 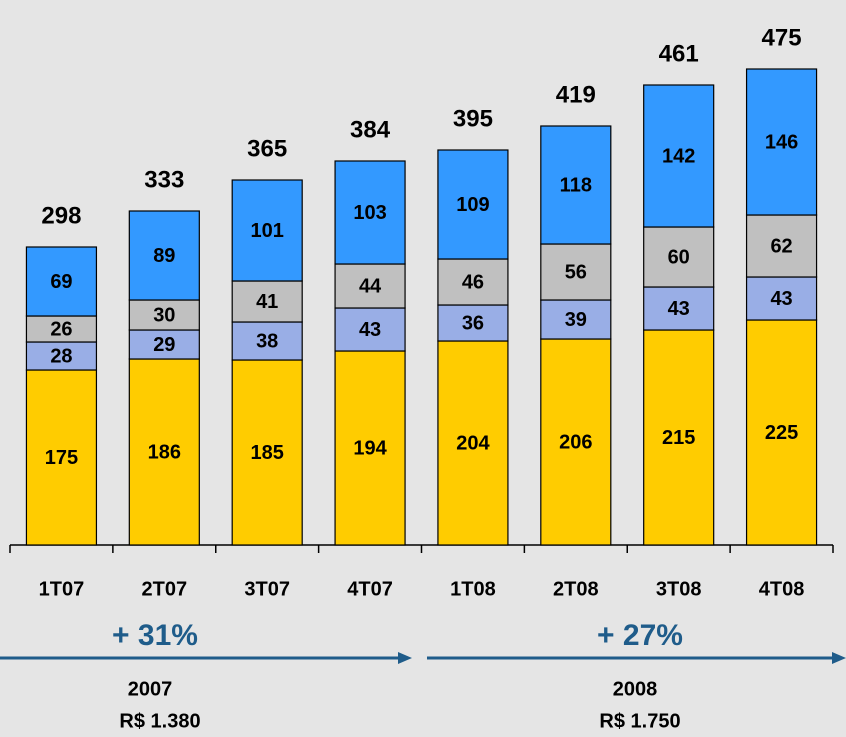 What do you see at coordinates (267, 148) in the screenshot?
I see `total-label: 365` at bounding box center [267, 148].